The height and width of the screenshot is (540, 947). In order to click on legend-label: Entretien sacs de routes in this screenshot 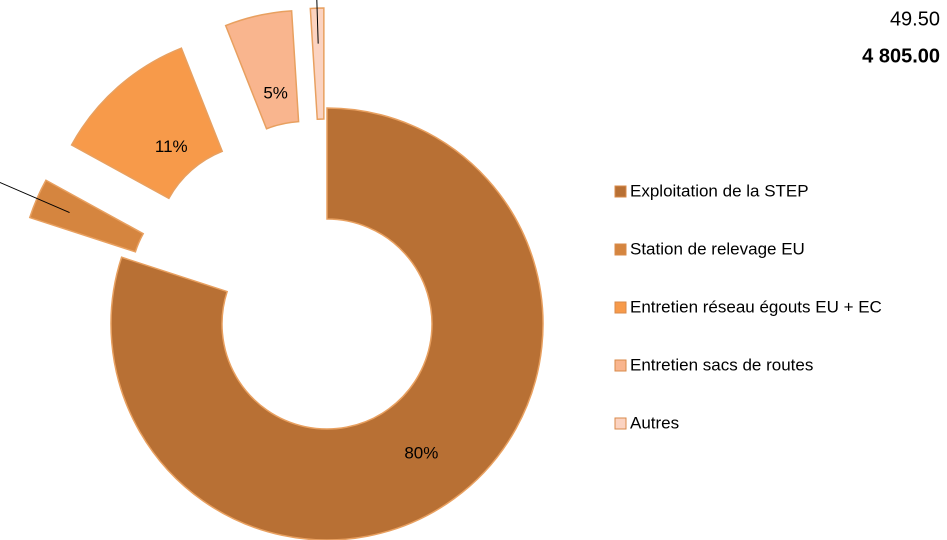, I will do `click(721, 364)`.